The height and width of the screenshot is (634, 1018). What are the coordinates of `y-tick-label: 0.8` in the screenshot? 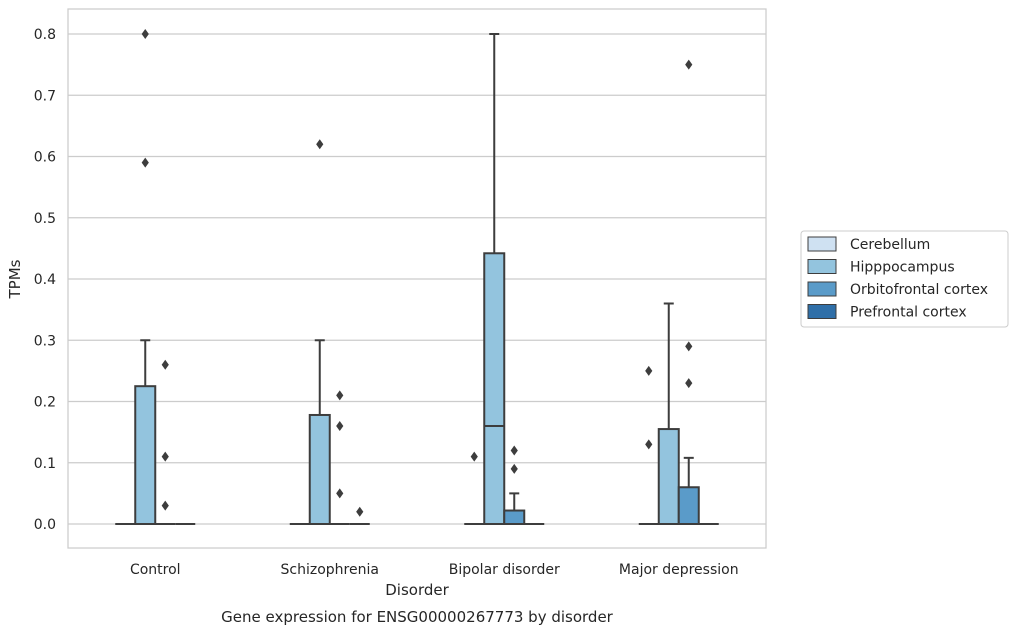 It's located at (45, 35).